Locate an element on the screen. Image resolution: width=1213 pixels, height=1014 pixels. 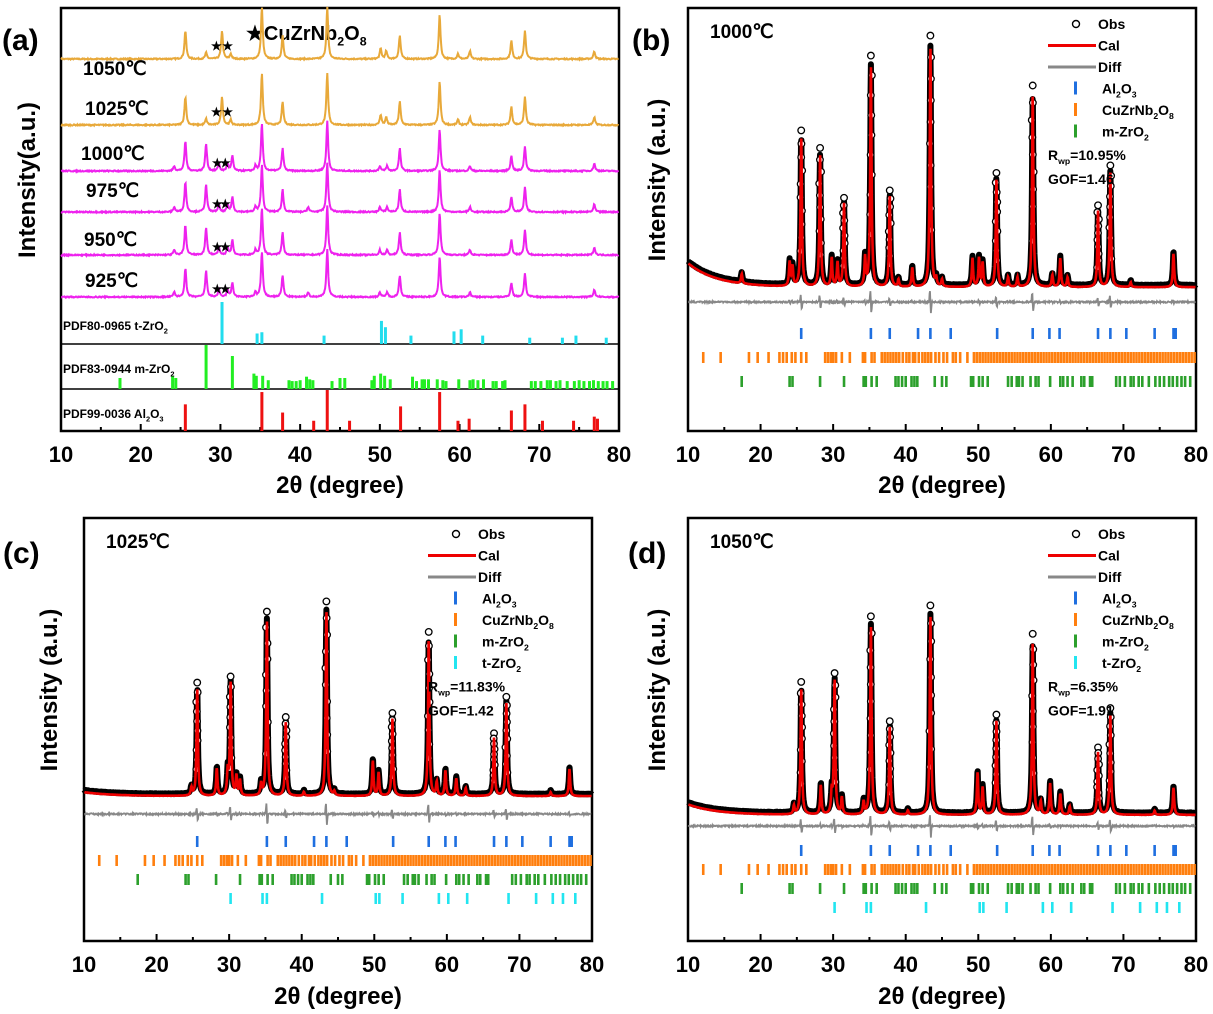
x-tick-label: 80 is located at coordinates (619, 454).